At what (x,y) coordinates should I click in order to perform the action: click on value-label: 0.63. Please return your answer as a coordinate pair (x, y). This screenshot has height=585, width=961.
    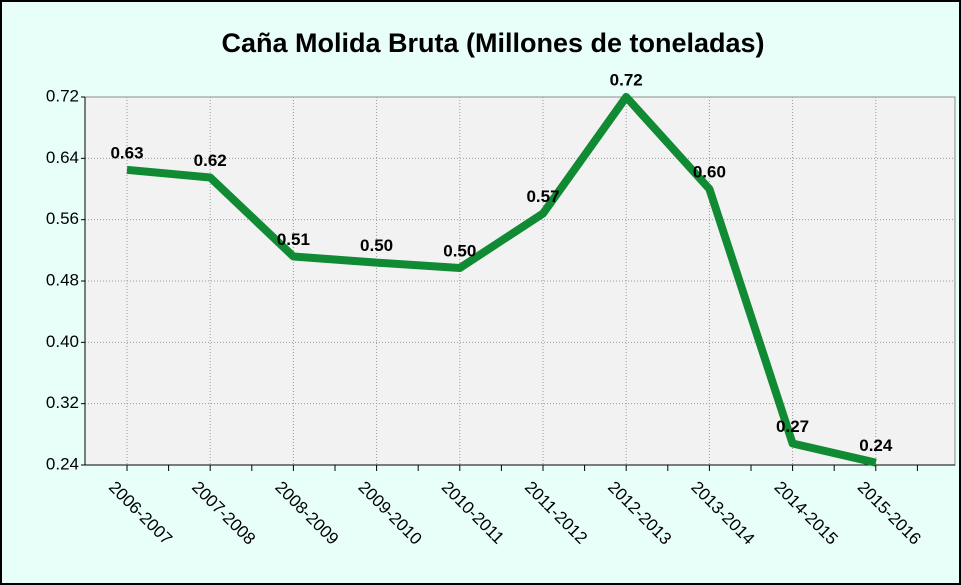
    Looking at the image, I should click on (126, 152).